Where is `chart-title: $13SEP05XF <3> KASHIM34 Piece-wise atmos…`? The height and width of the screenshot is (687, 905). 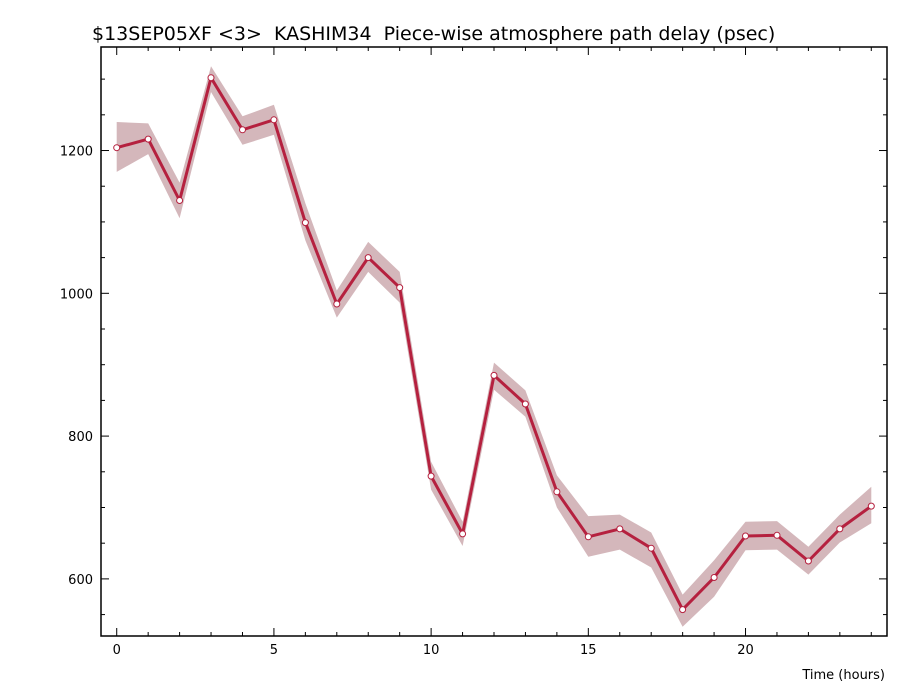
chart-title: $13SEP05XF <3> KASHIM34 Piece-wise atmos… is located at coordinates (433, 34).